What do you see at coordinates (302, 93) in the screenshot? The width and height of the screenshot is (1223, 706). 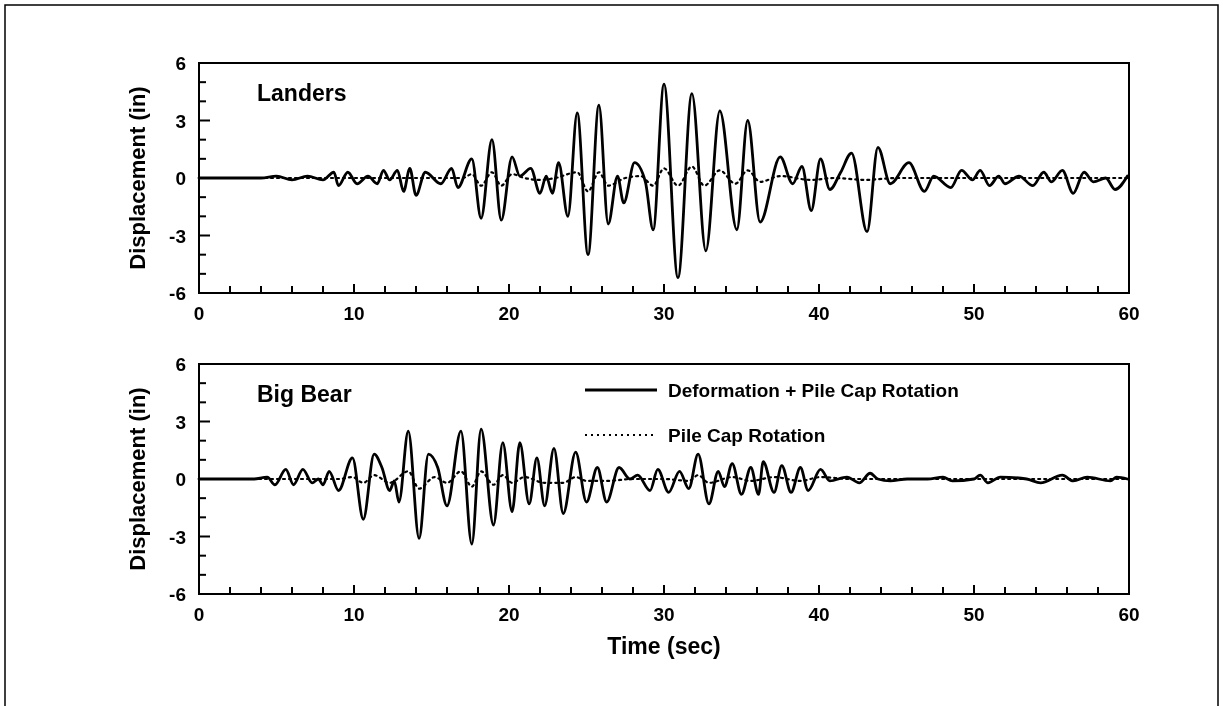 I see `text: Landers` at bounding box center [302, 93].